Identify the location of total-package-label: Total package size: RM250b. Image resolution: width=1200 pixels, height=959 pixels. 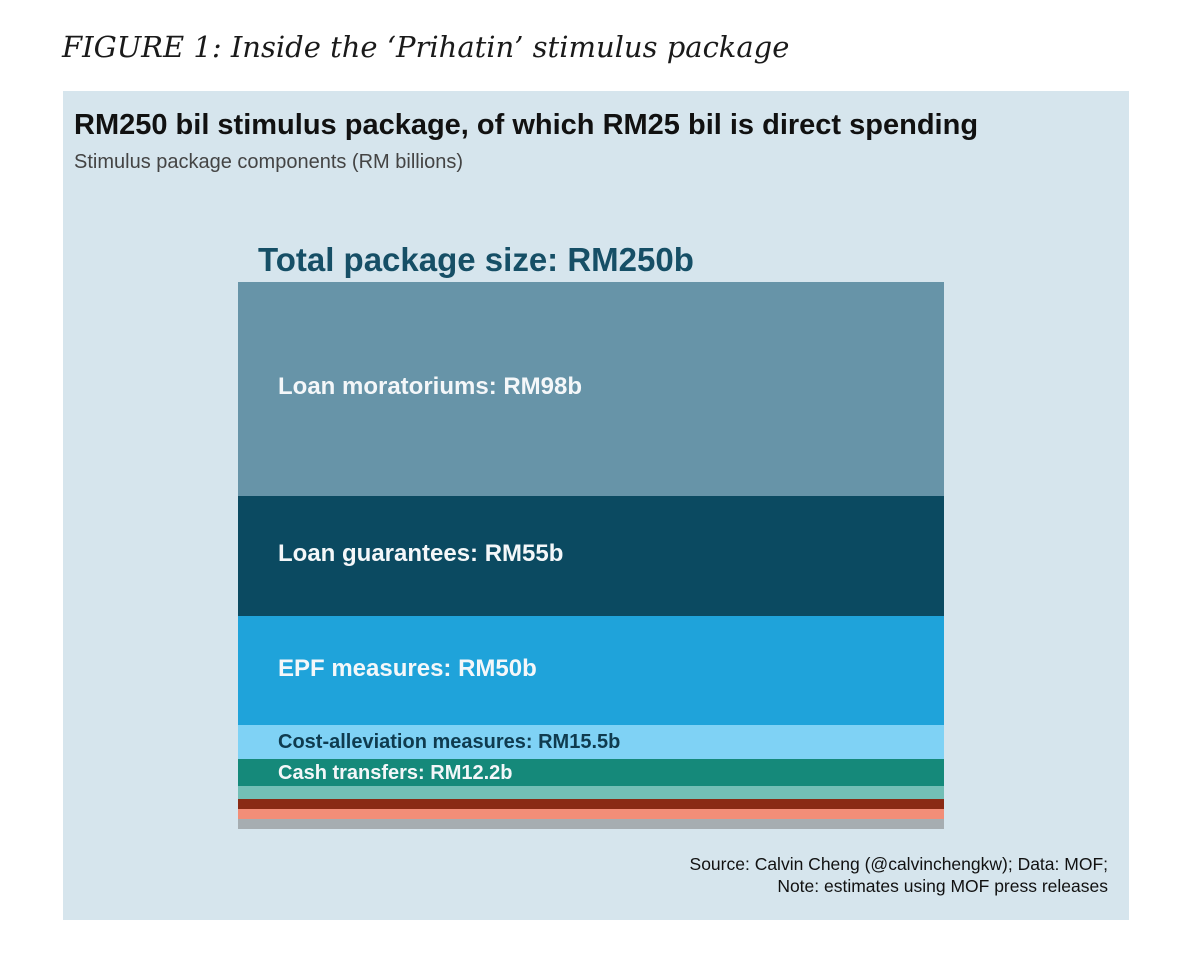
(476, 259).